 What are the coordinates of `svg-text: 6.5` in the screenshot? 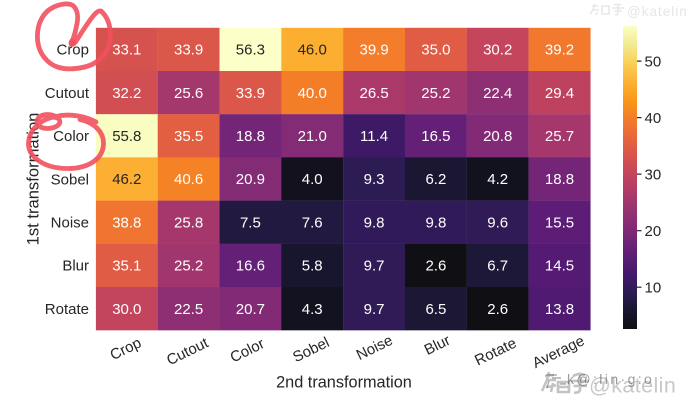 It's located at (435, 309).